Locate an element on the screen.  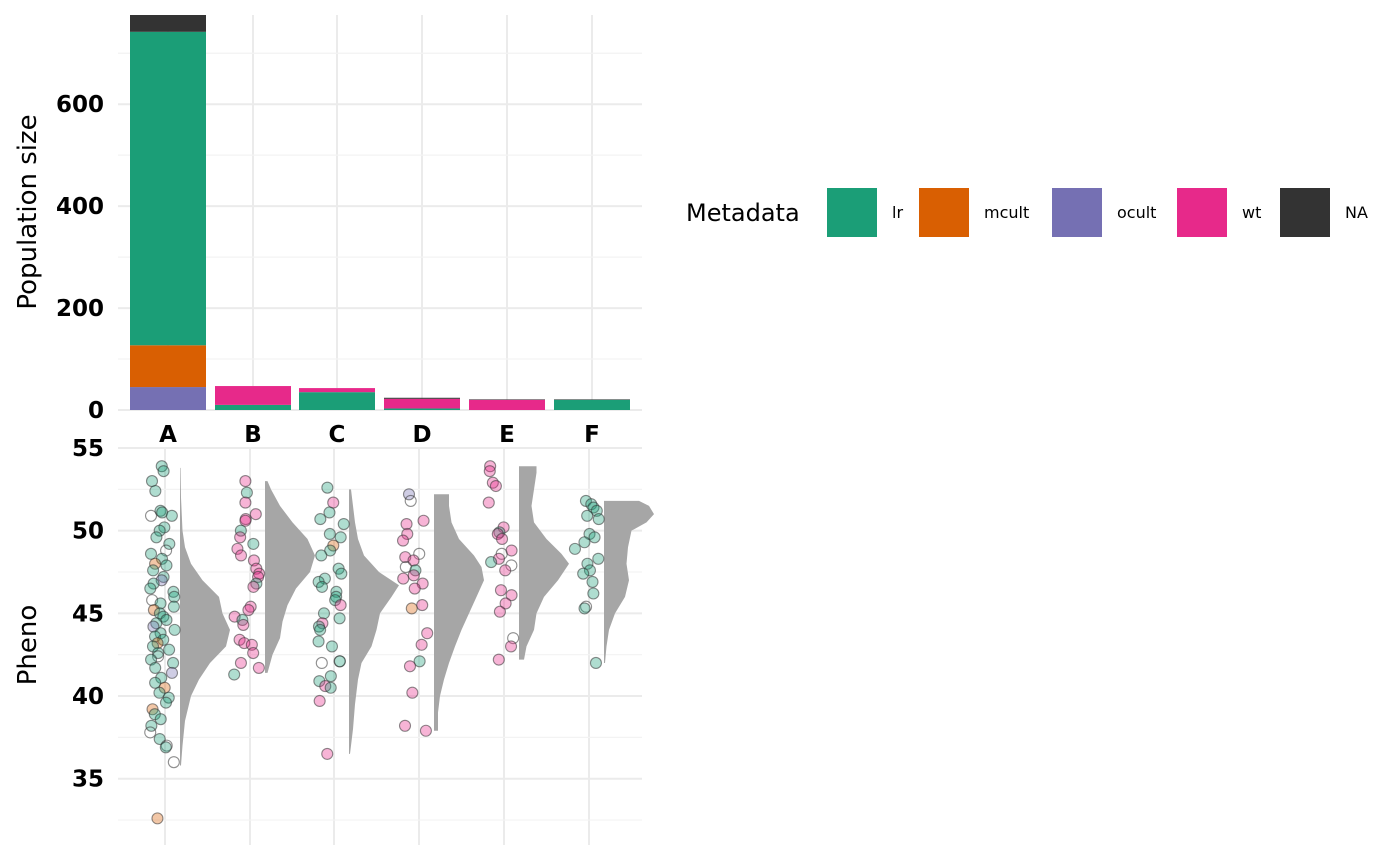
legend-key-ocult is located at coordinates (1077, 212).